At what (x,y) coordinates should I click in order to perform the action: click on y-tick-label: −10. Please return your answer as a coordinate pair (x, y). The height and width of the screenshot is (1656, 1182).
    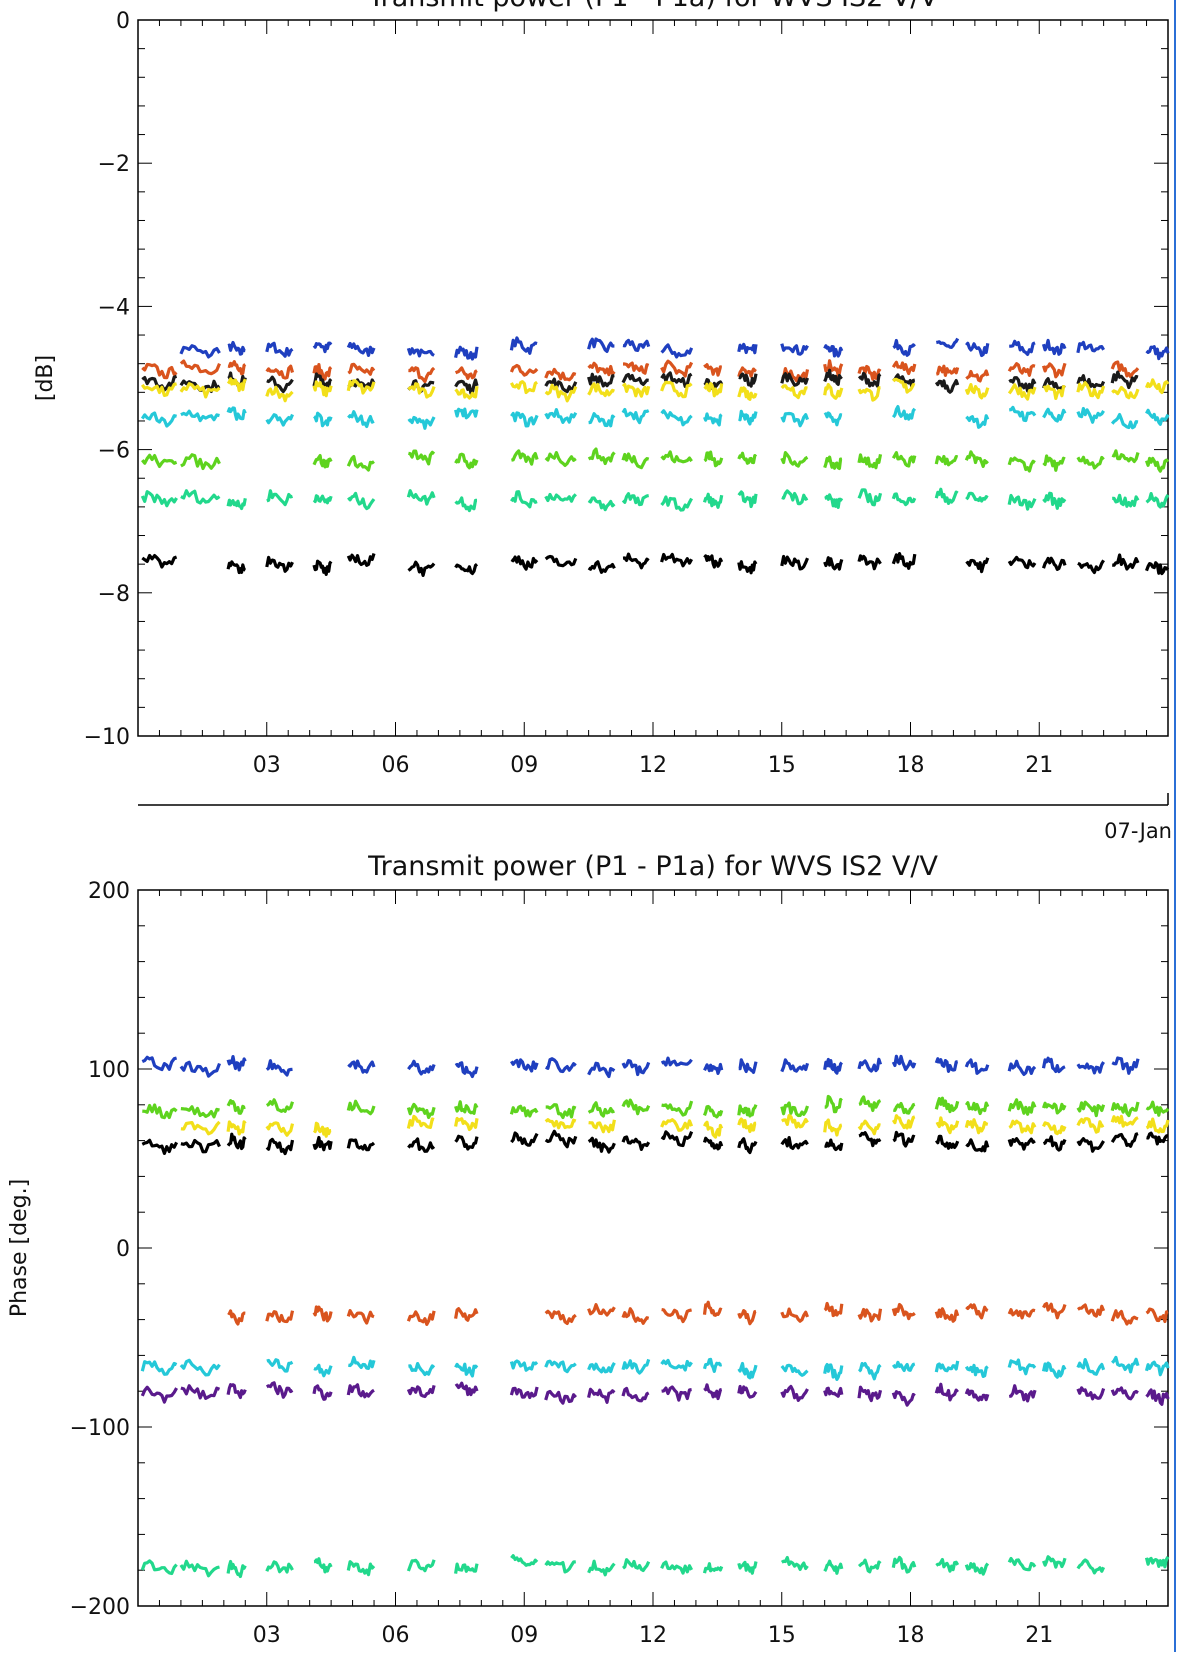
    Looking at the image, I should click on (107, 737).